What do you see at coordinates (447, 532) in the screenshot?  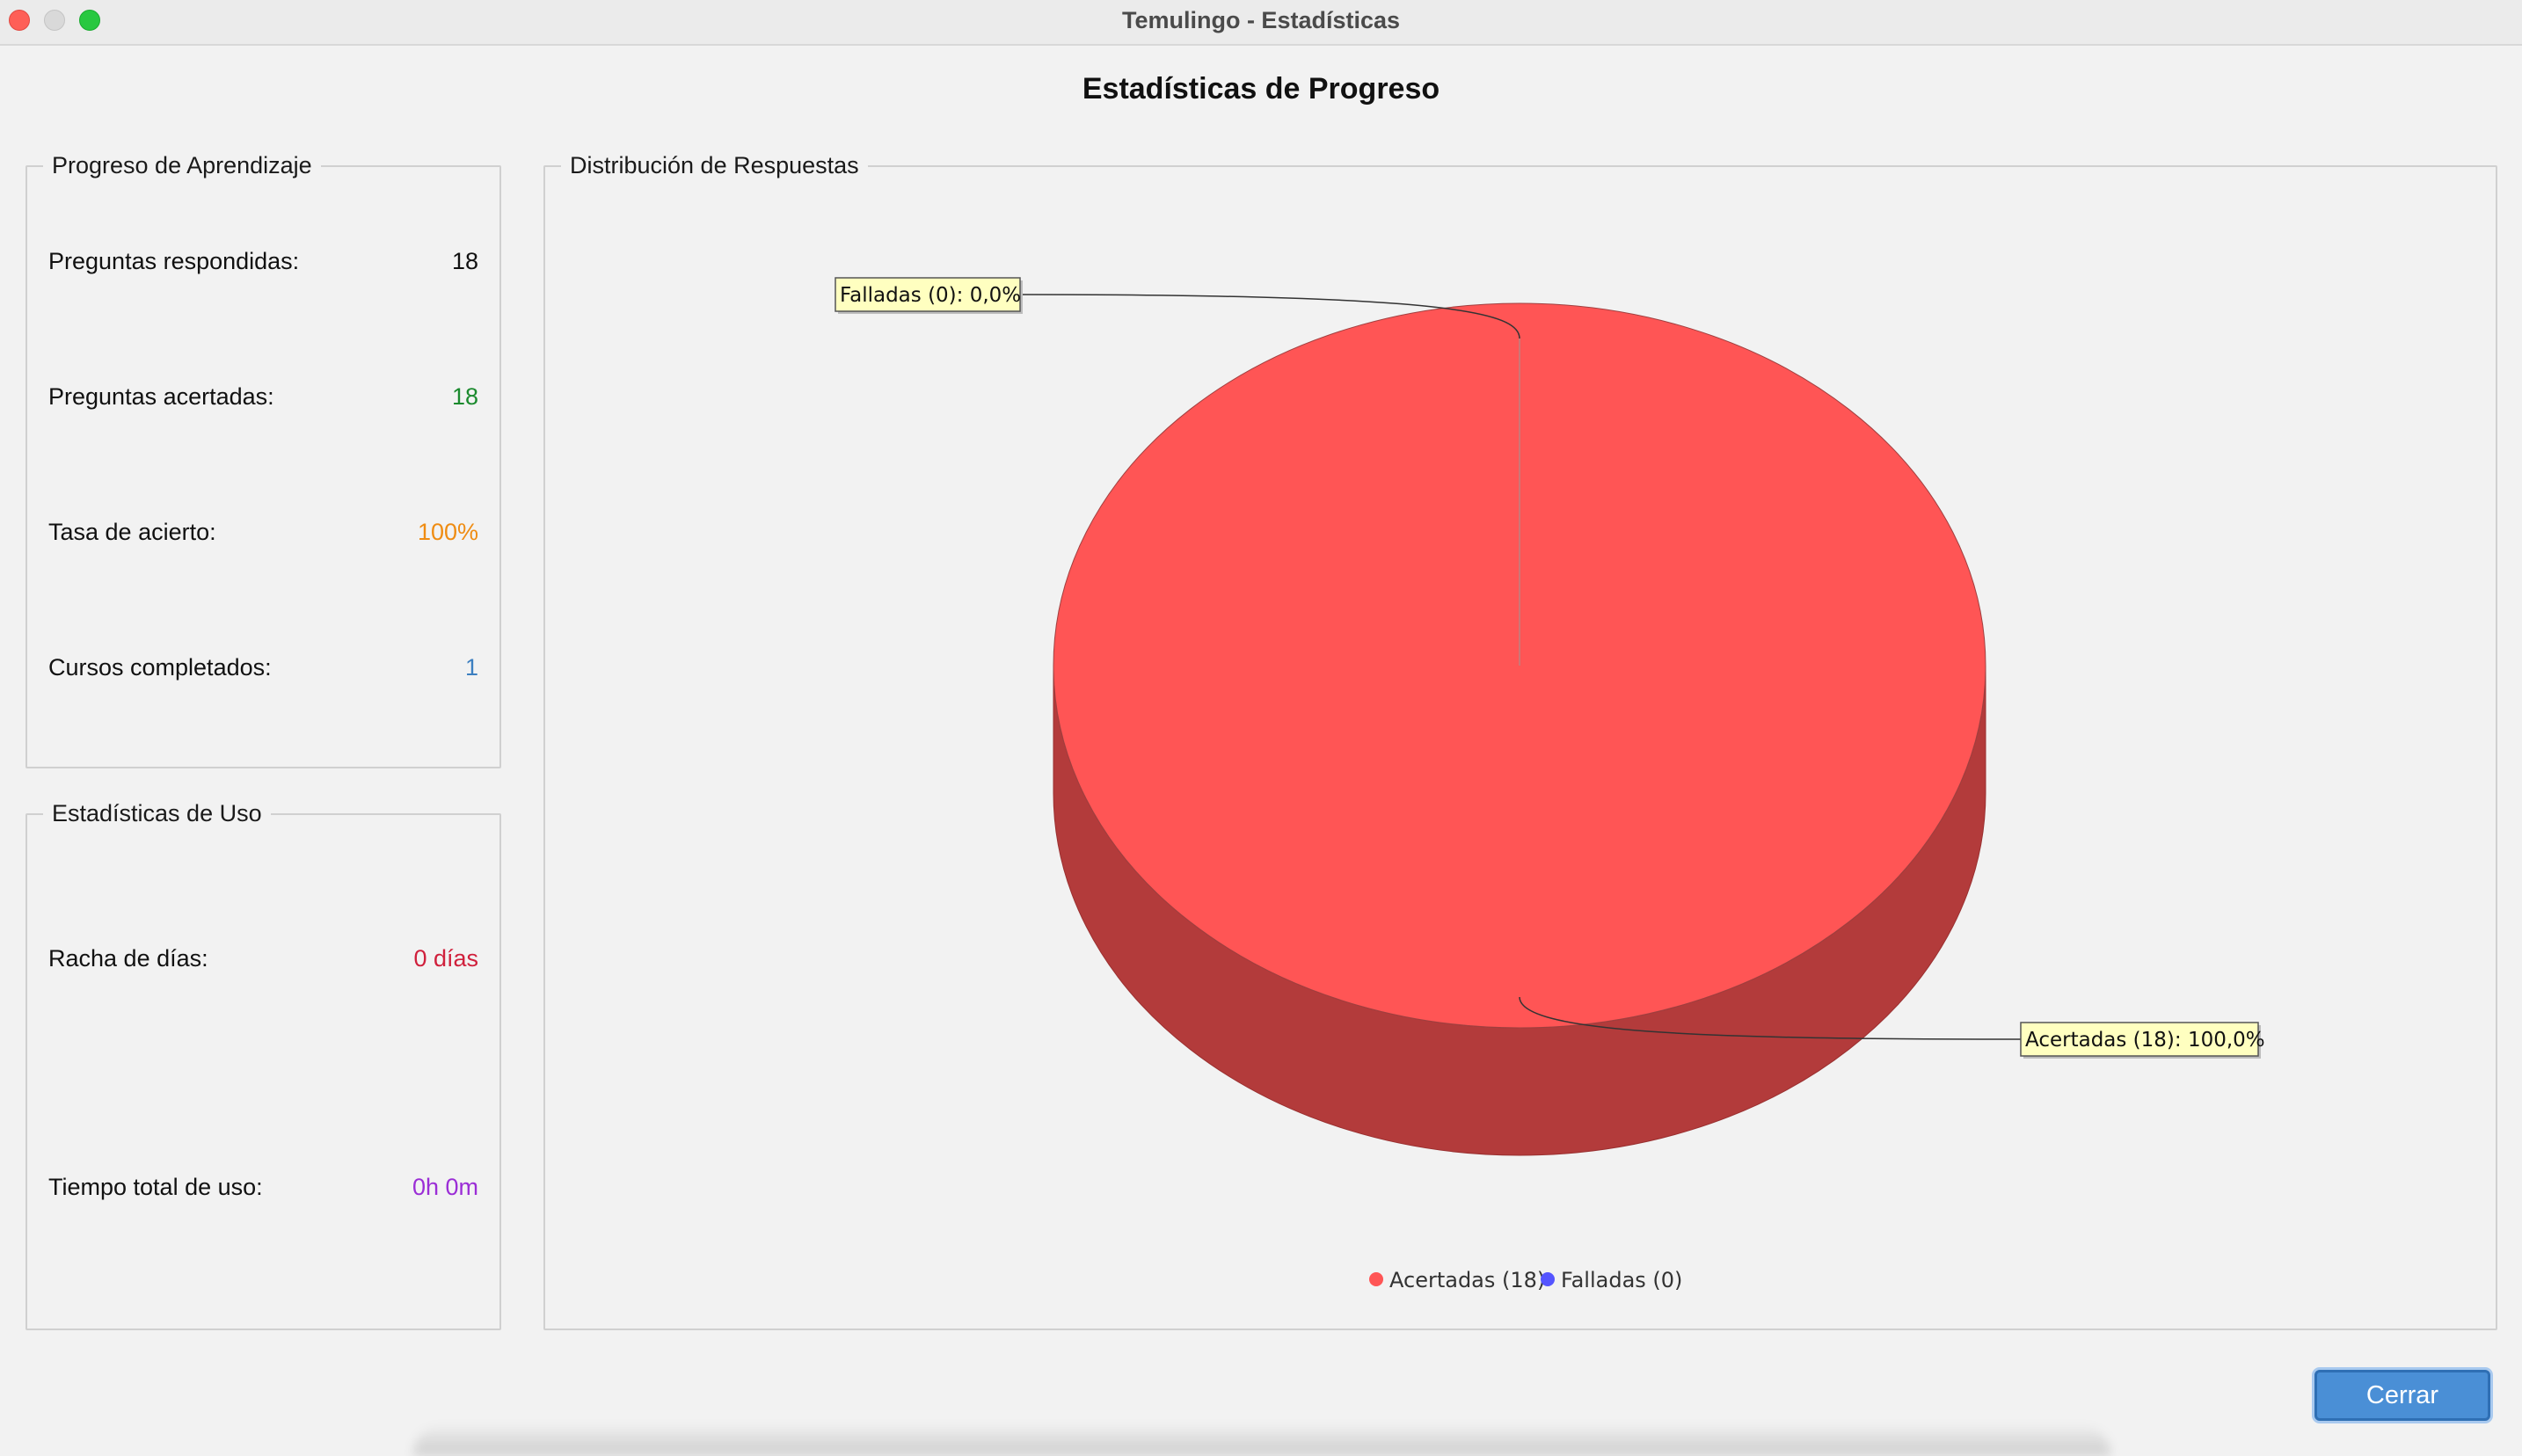 I see `stat-value-rate: 100%` at bounding box center [447, 532].